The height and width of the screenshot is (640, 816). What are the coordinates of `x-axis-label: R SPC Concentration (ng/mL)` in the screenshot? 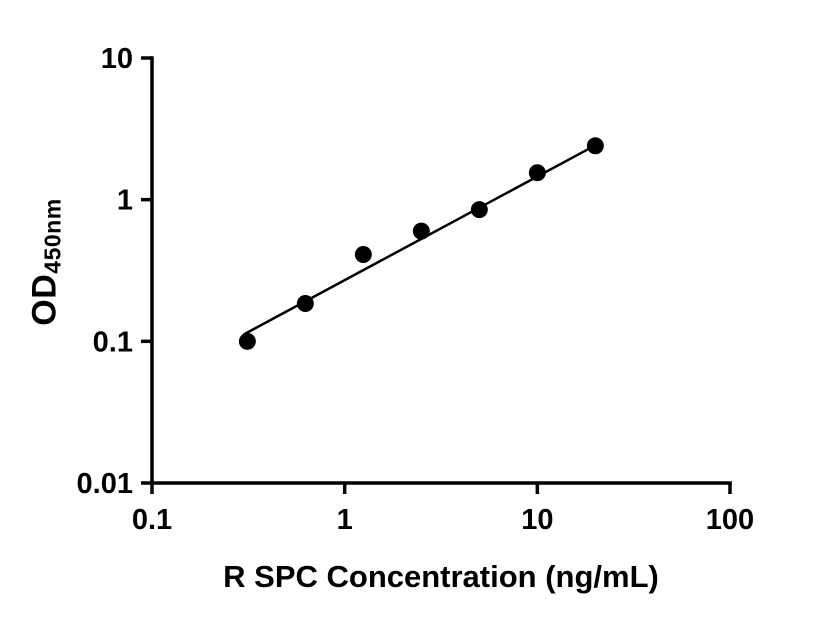 It's located at (441, 576).